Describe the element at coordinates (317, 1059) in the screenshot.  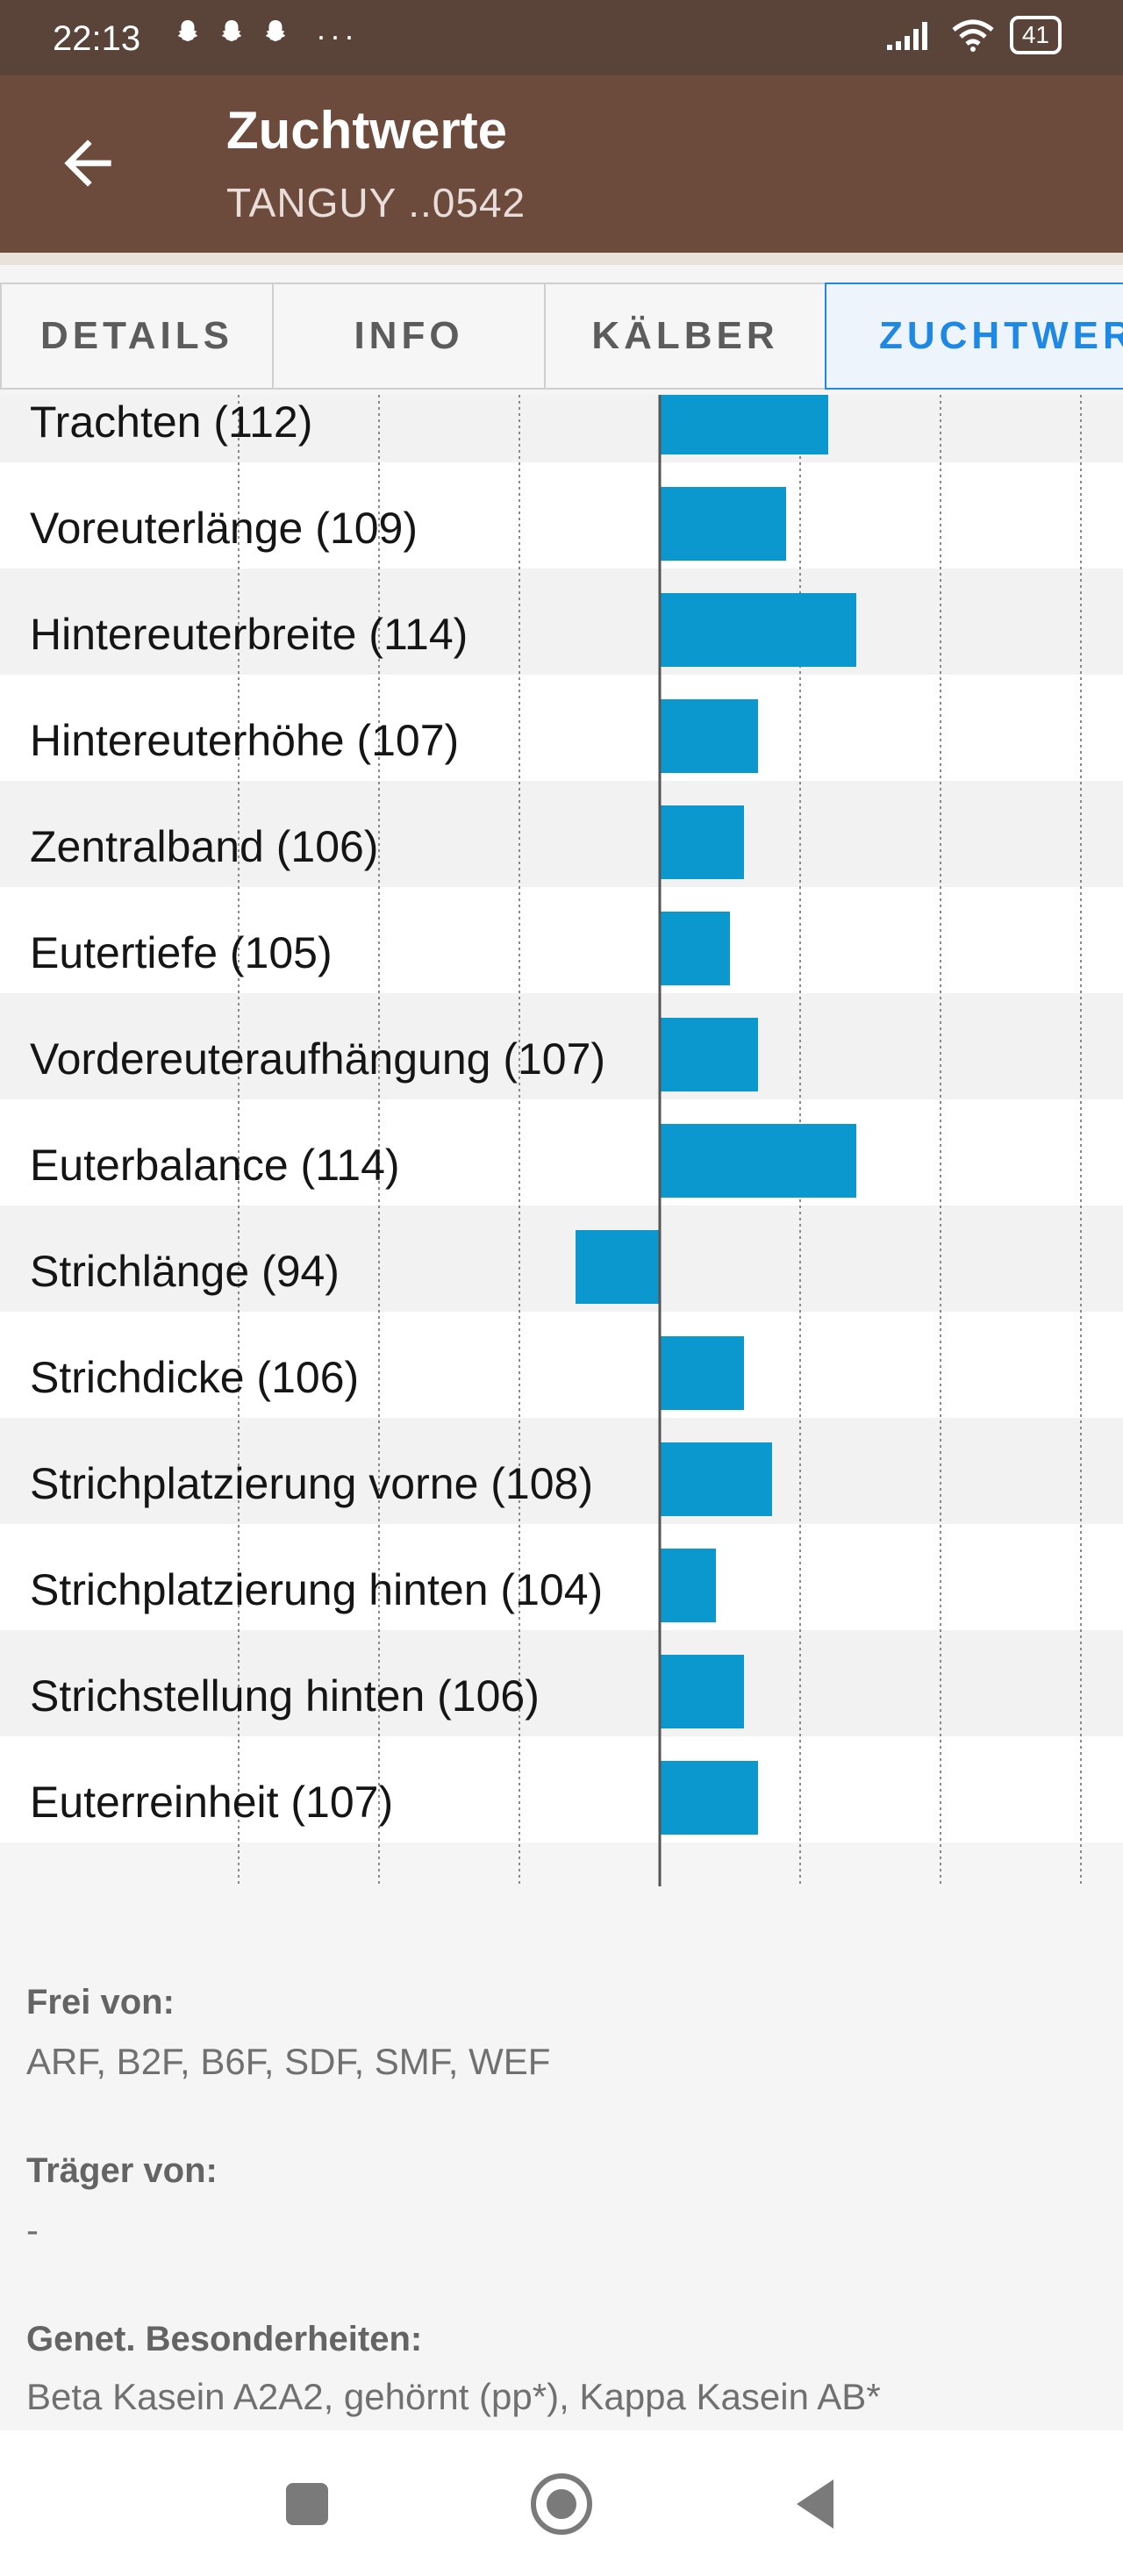
I see `bar-label: Vordereuteraufhängung (107)` at that location.